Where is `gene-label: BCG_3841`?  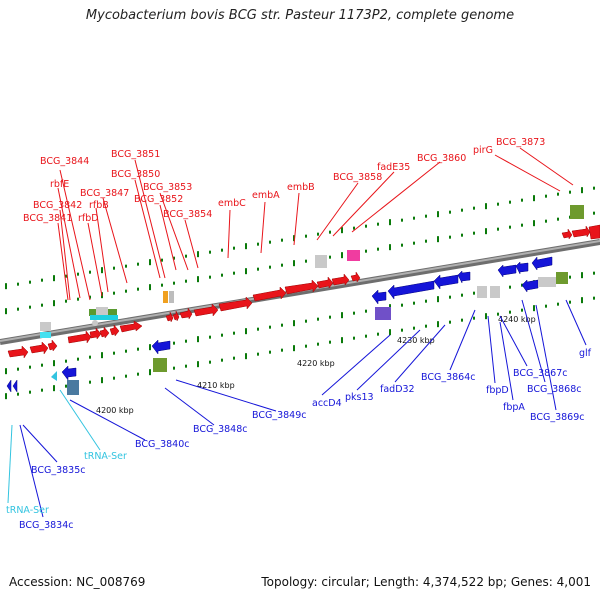
gene-label: BCG_3841 is located at coordinates (47, 218).